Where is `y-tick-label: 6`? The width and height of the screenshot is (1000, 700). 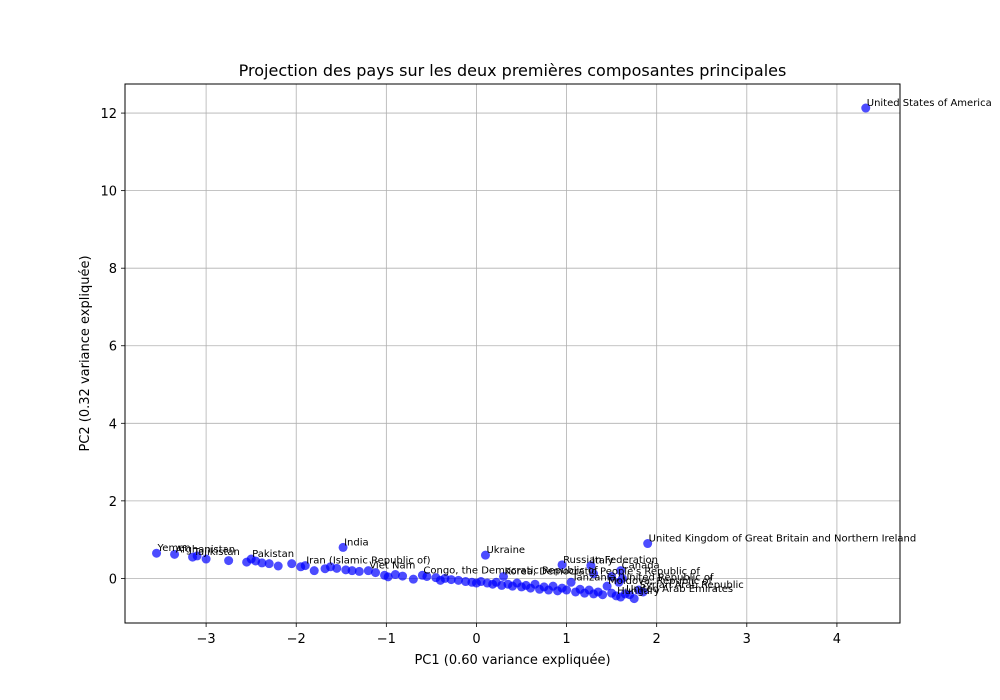
y-tick-label: 6 is located at coordinates (113, 347).